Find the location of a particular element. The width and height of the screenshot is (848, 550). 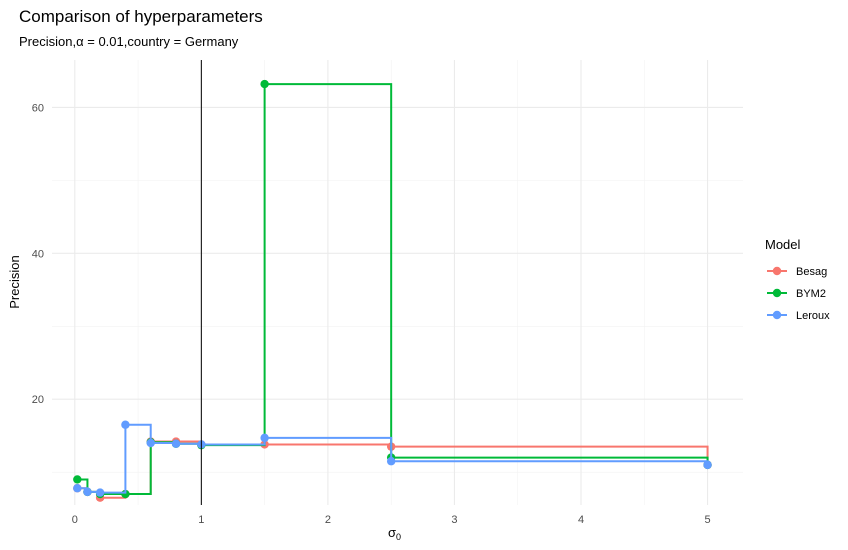

x-tick-label: 2 is located at coordinates (328, 520).